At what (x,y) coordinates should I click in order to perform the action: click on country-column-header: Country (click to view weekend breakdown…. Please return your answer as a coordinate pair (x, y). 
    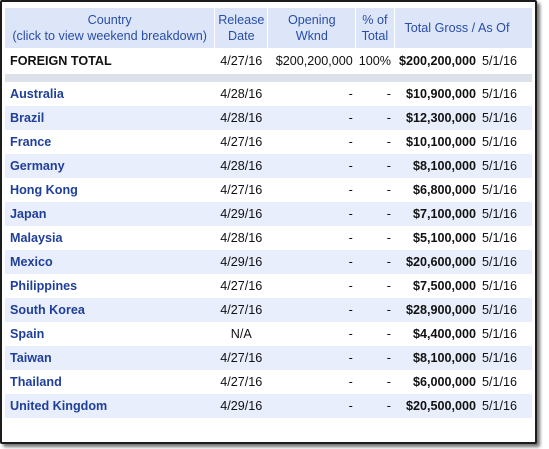
    Looking at the image, I should click on (110, 28).